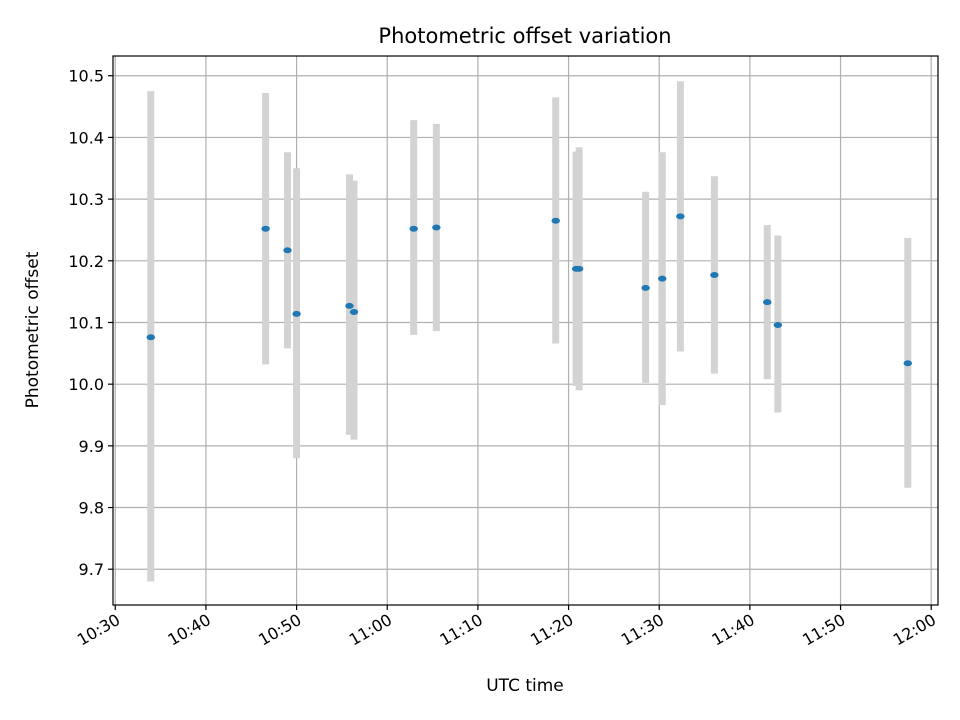 The height and width of the screenshot is (720, 960). What do you see at coordinates (551, 630) in the screenshot?
I see `x-tick-label: 11:20` at bounding box center [551, 630].